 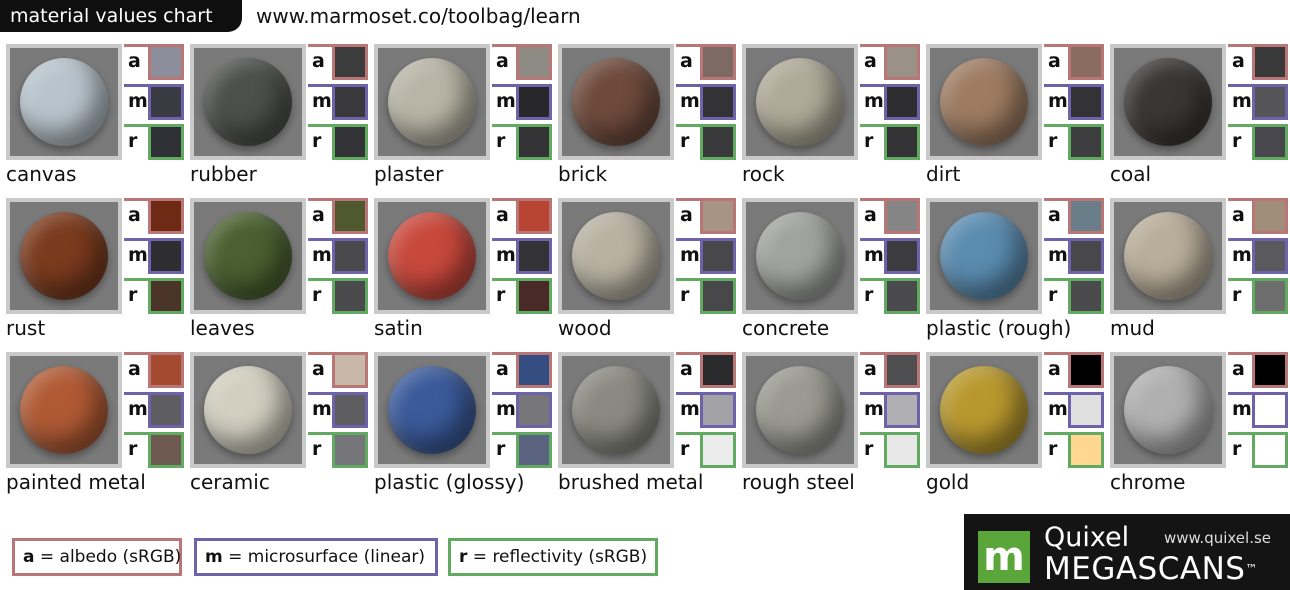 I want to click on quixel-megascans-logo: m Quixel www.quixel.se MEGASCANS™, so click(x=1127, y=552).